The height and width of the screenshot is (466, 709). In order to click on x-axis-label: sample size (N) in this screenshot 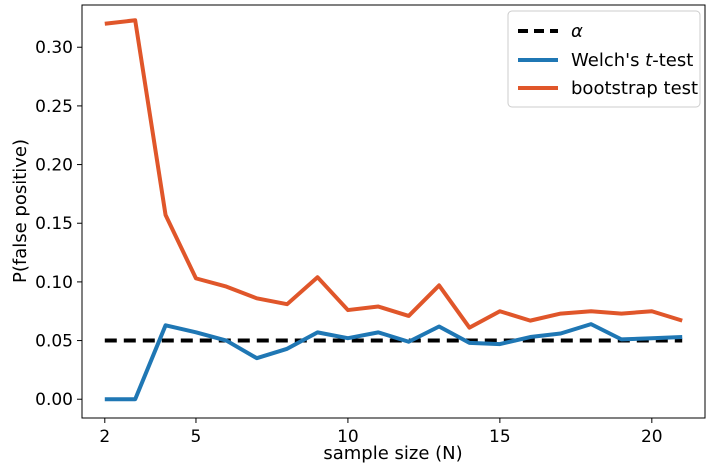, I will do `click(392, 453)`.